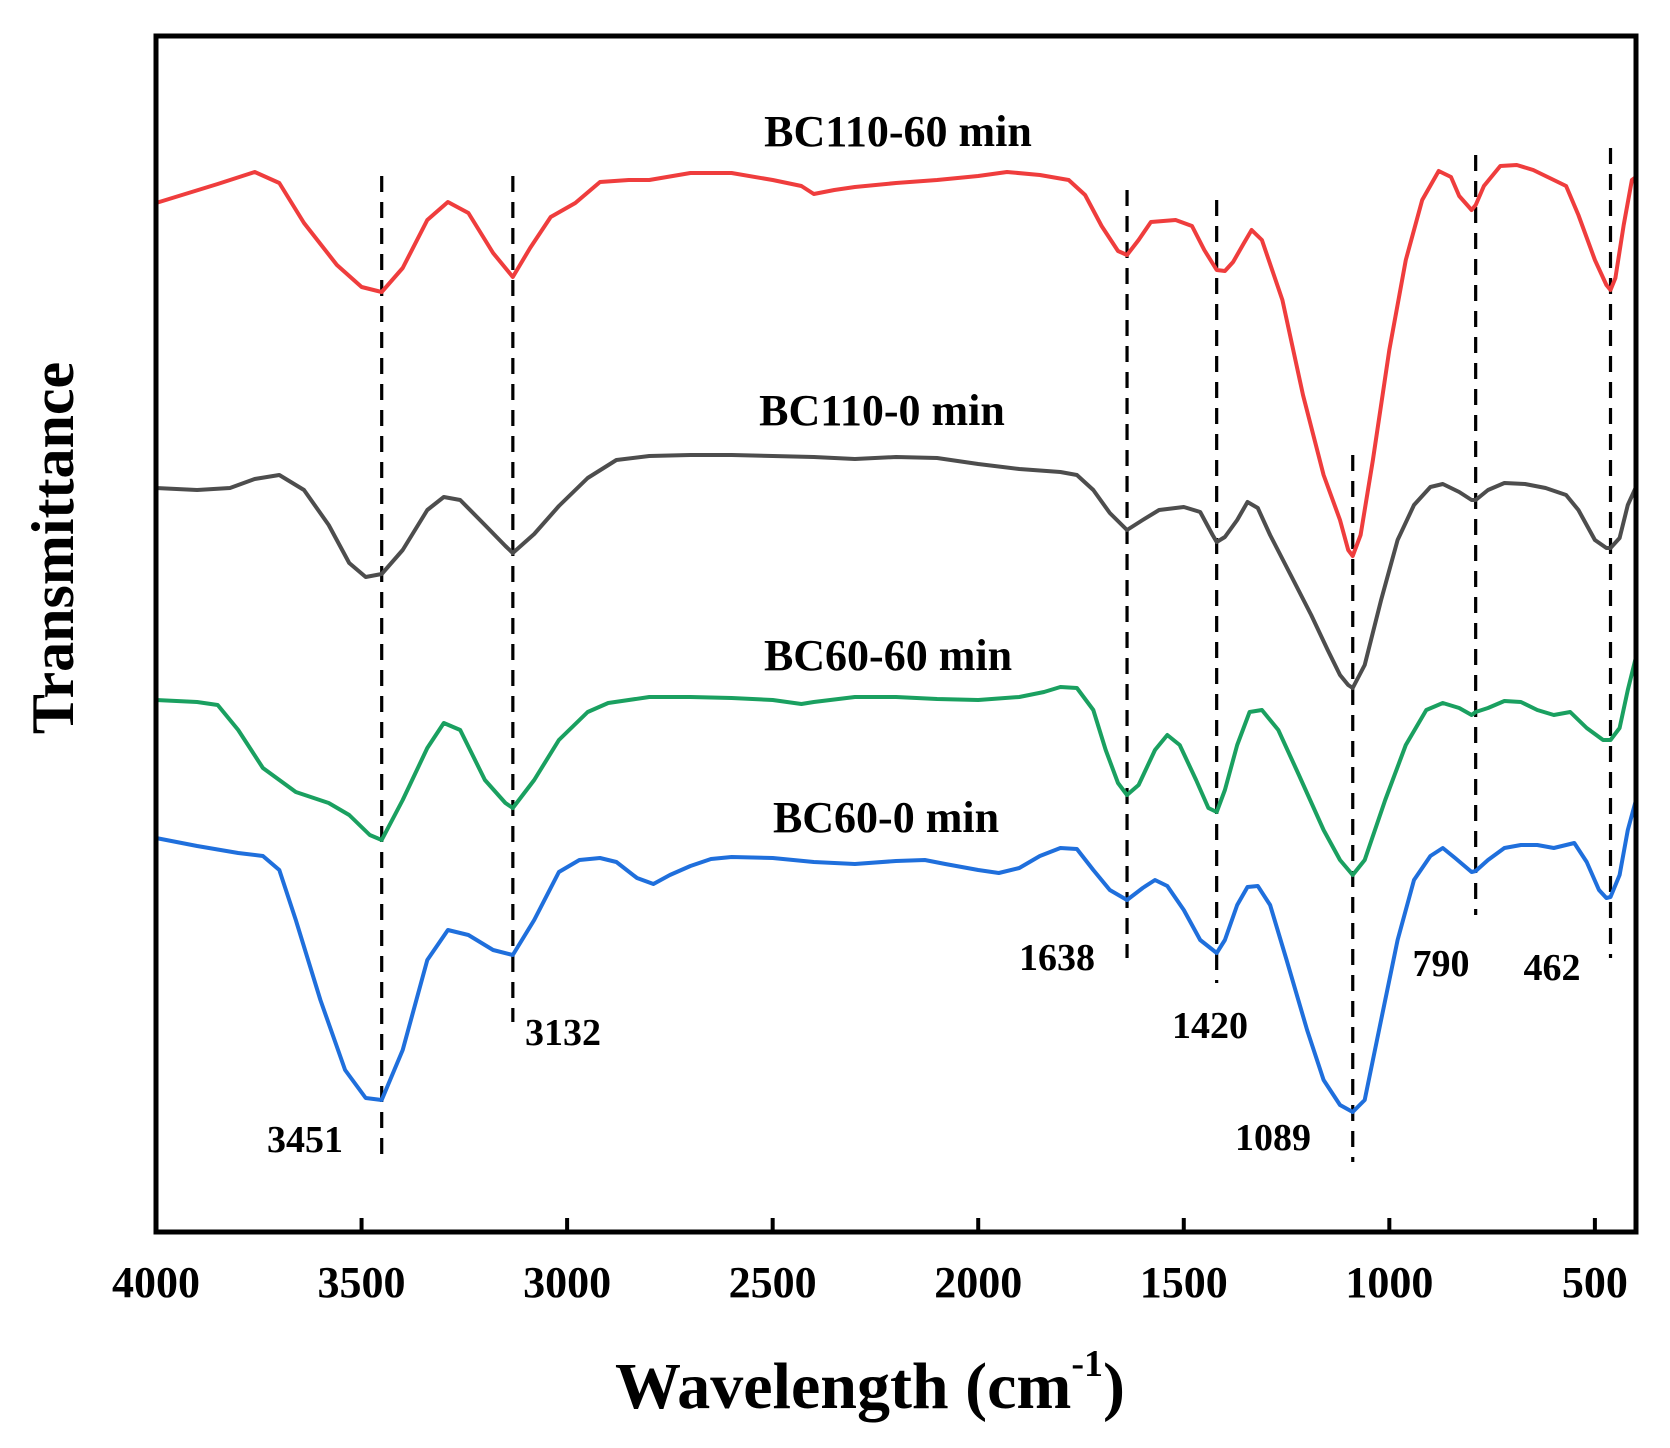 This screenshot has height=1448, width=1670. Describe the element at coordinates (1184, 1282) in the screenshot. I see `x-tick-label-1500: 1500` at that location.